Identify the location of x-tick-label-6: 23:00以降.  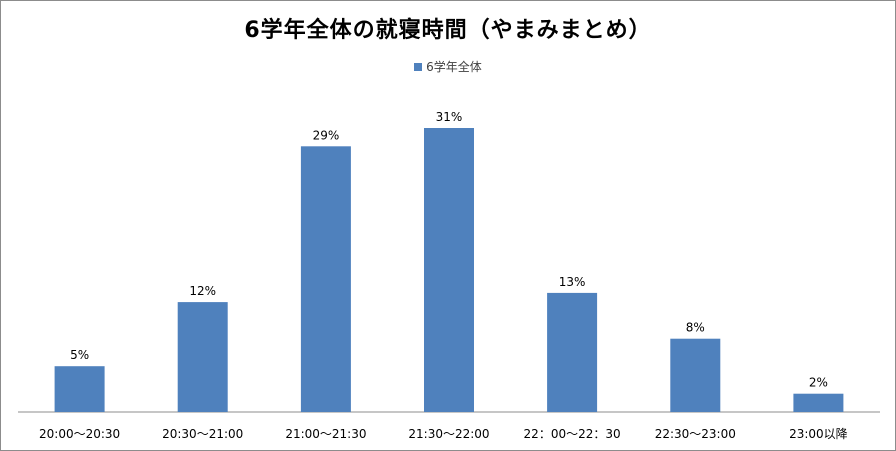
(818, 434).